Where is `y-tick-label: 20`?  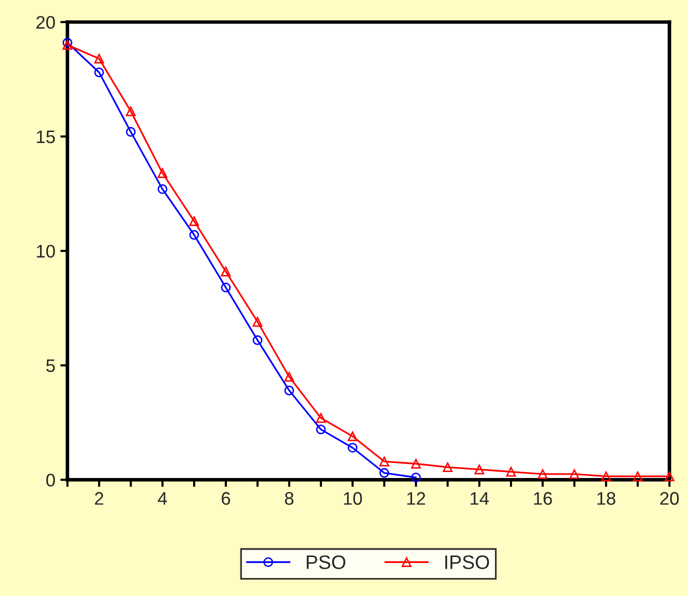 y-tick-label: 20 is located at coordinates (45, 22).